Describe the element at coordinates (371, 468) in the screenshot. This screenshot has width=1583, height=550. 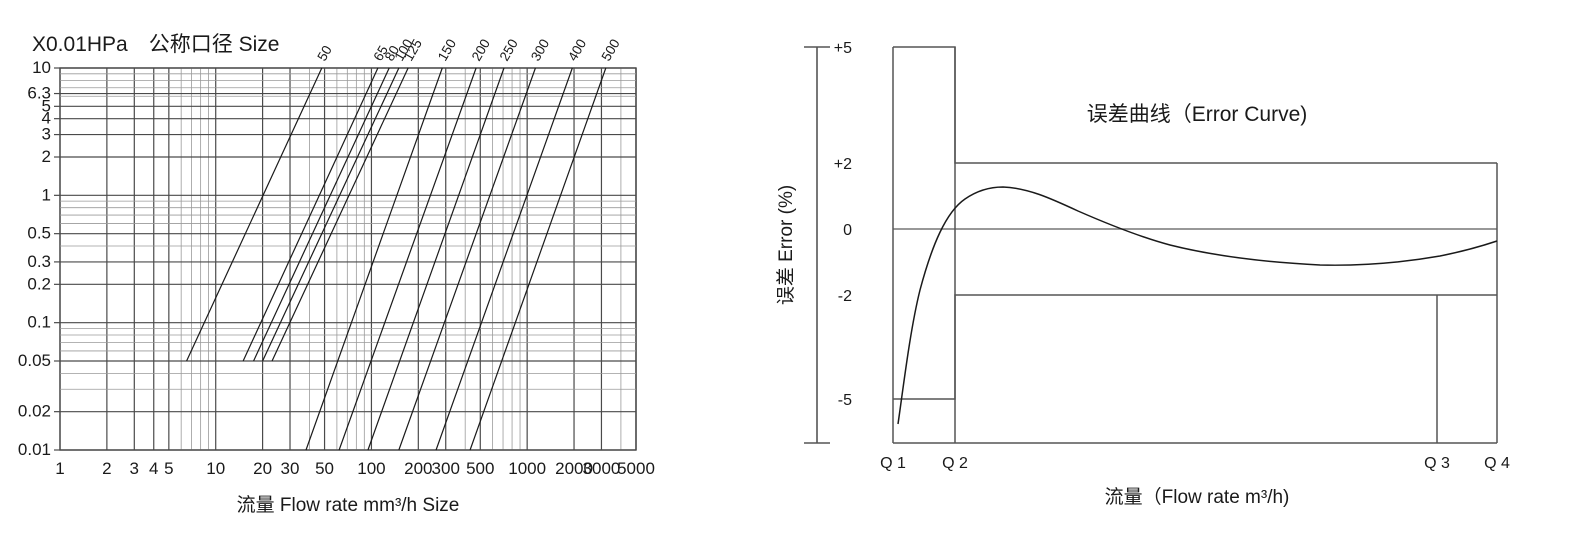
I see `left-x-tick-label: 100` at that location.